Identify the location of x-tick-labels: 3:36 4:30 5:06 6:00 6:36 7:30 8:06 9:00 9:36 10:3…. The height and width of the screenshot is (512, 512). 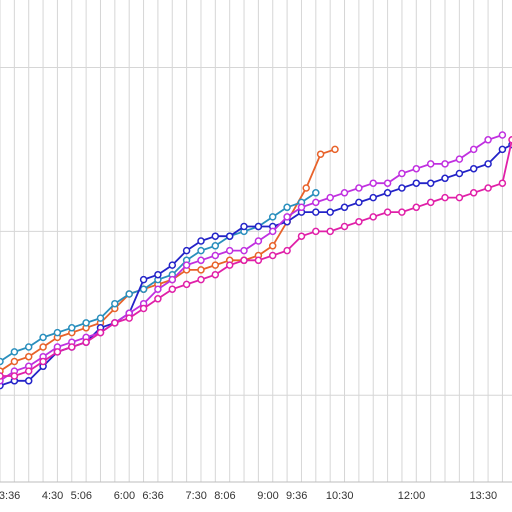
(248, 496).